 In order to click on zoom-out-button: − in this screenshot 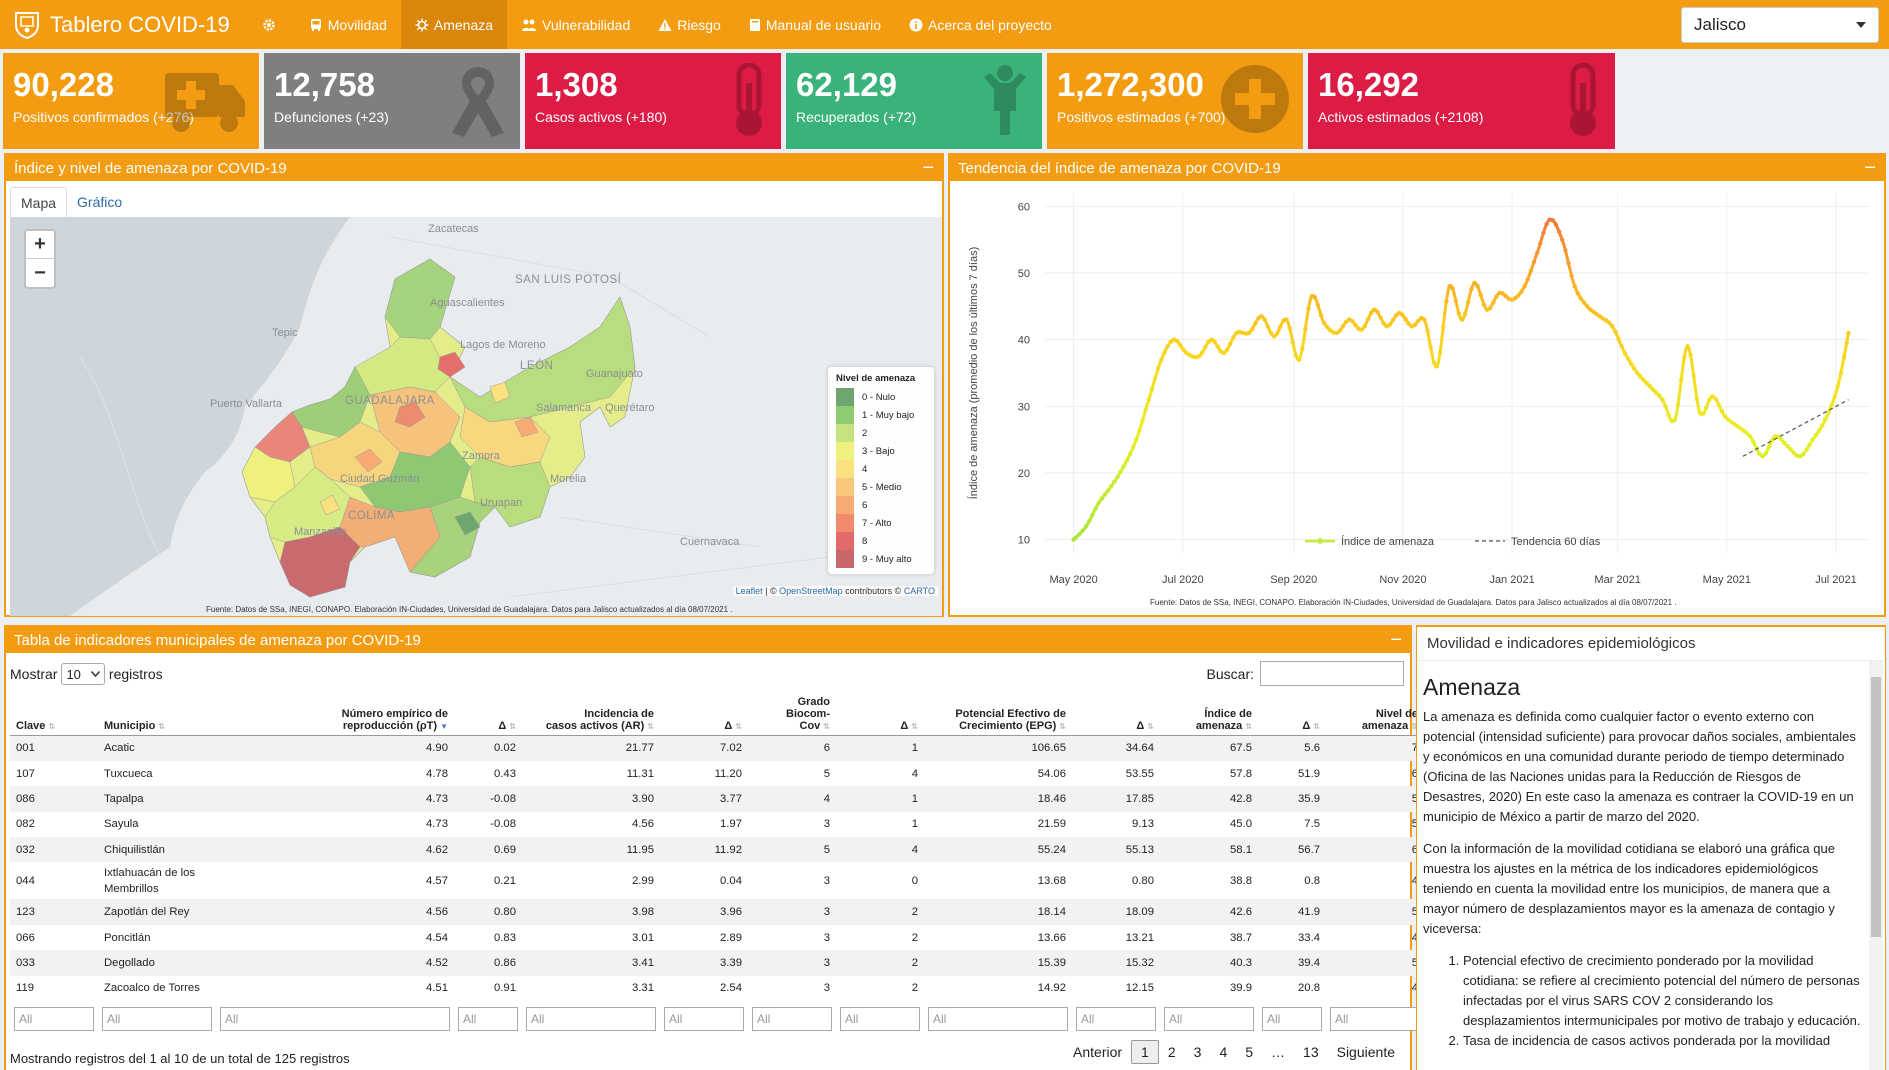, I will do `click(40, 272)`.